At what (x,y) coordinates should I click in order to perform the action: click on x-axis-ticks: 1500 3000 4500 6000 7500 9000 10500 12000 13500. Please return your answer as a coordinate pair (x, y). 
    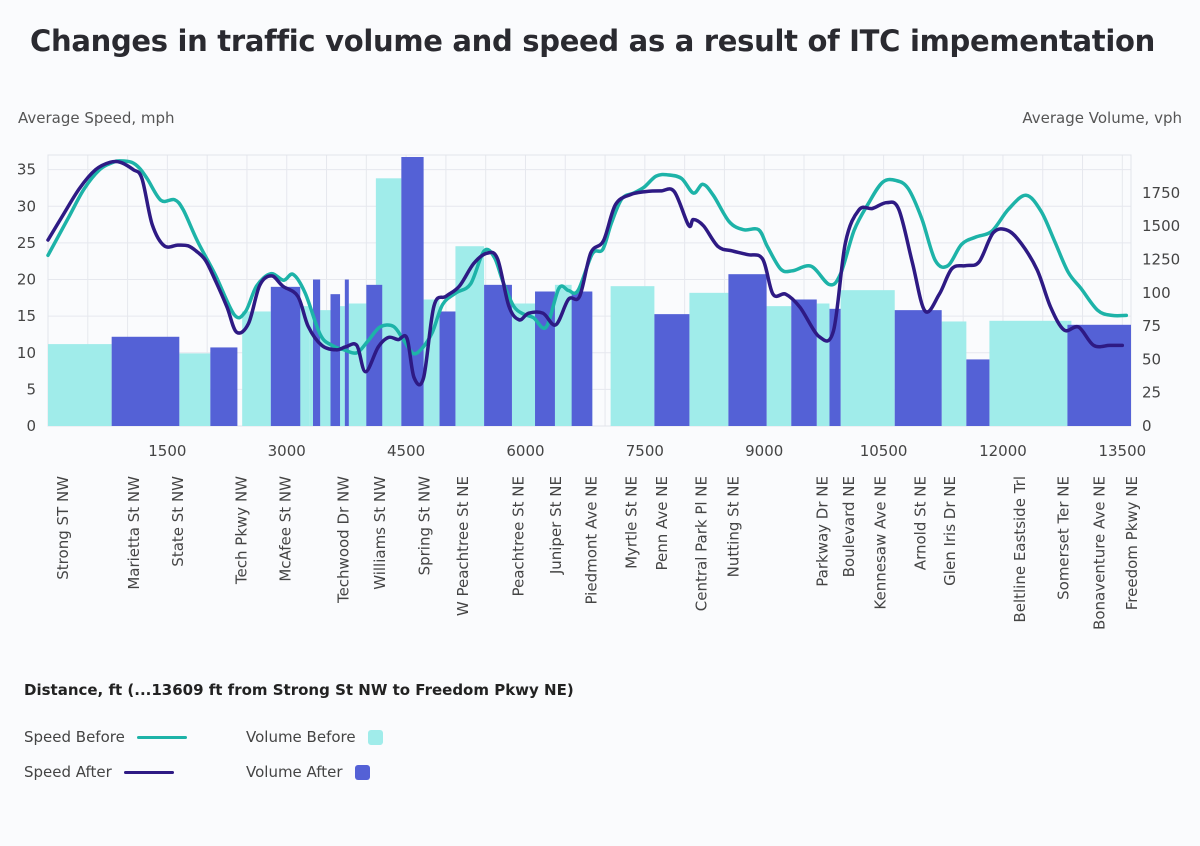
    Looking at the image, I should click on (647, 451).